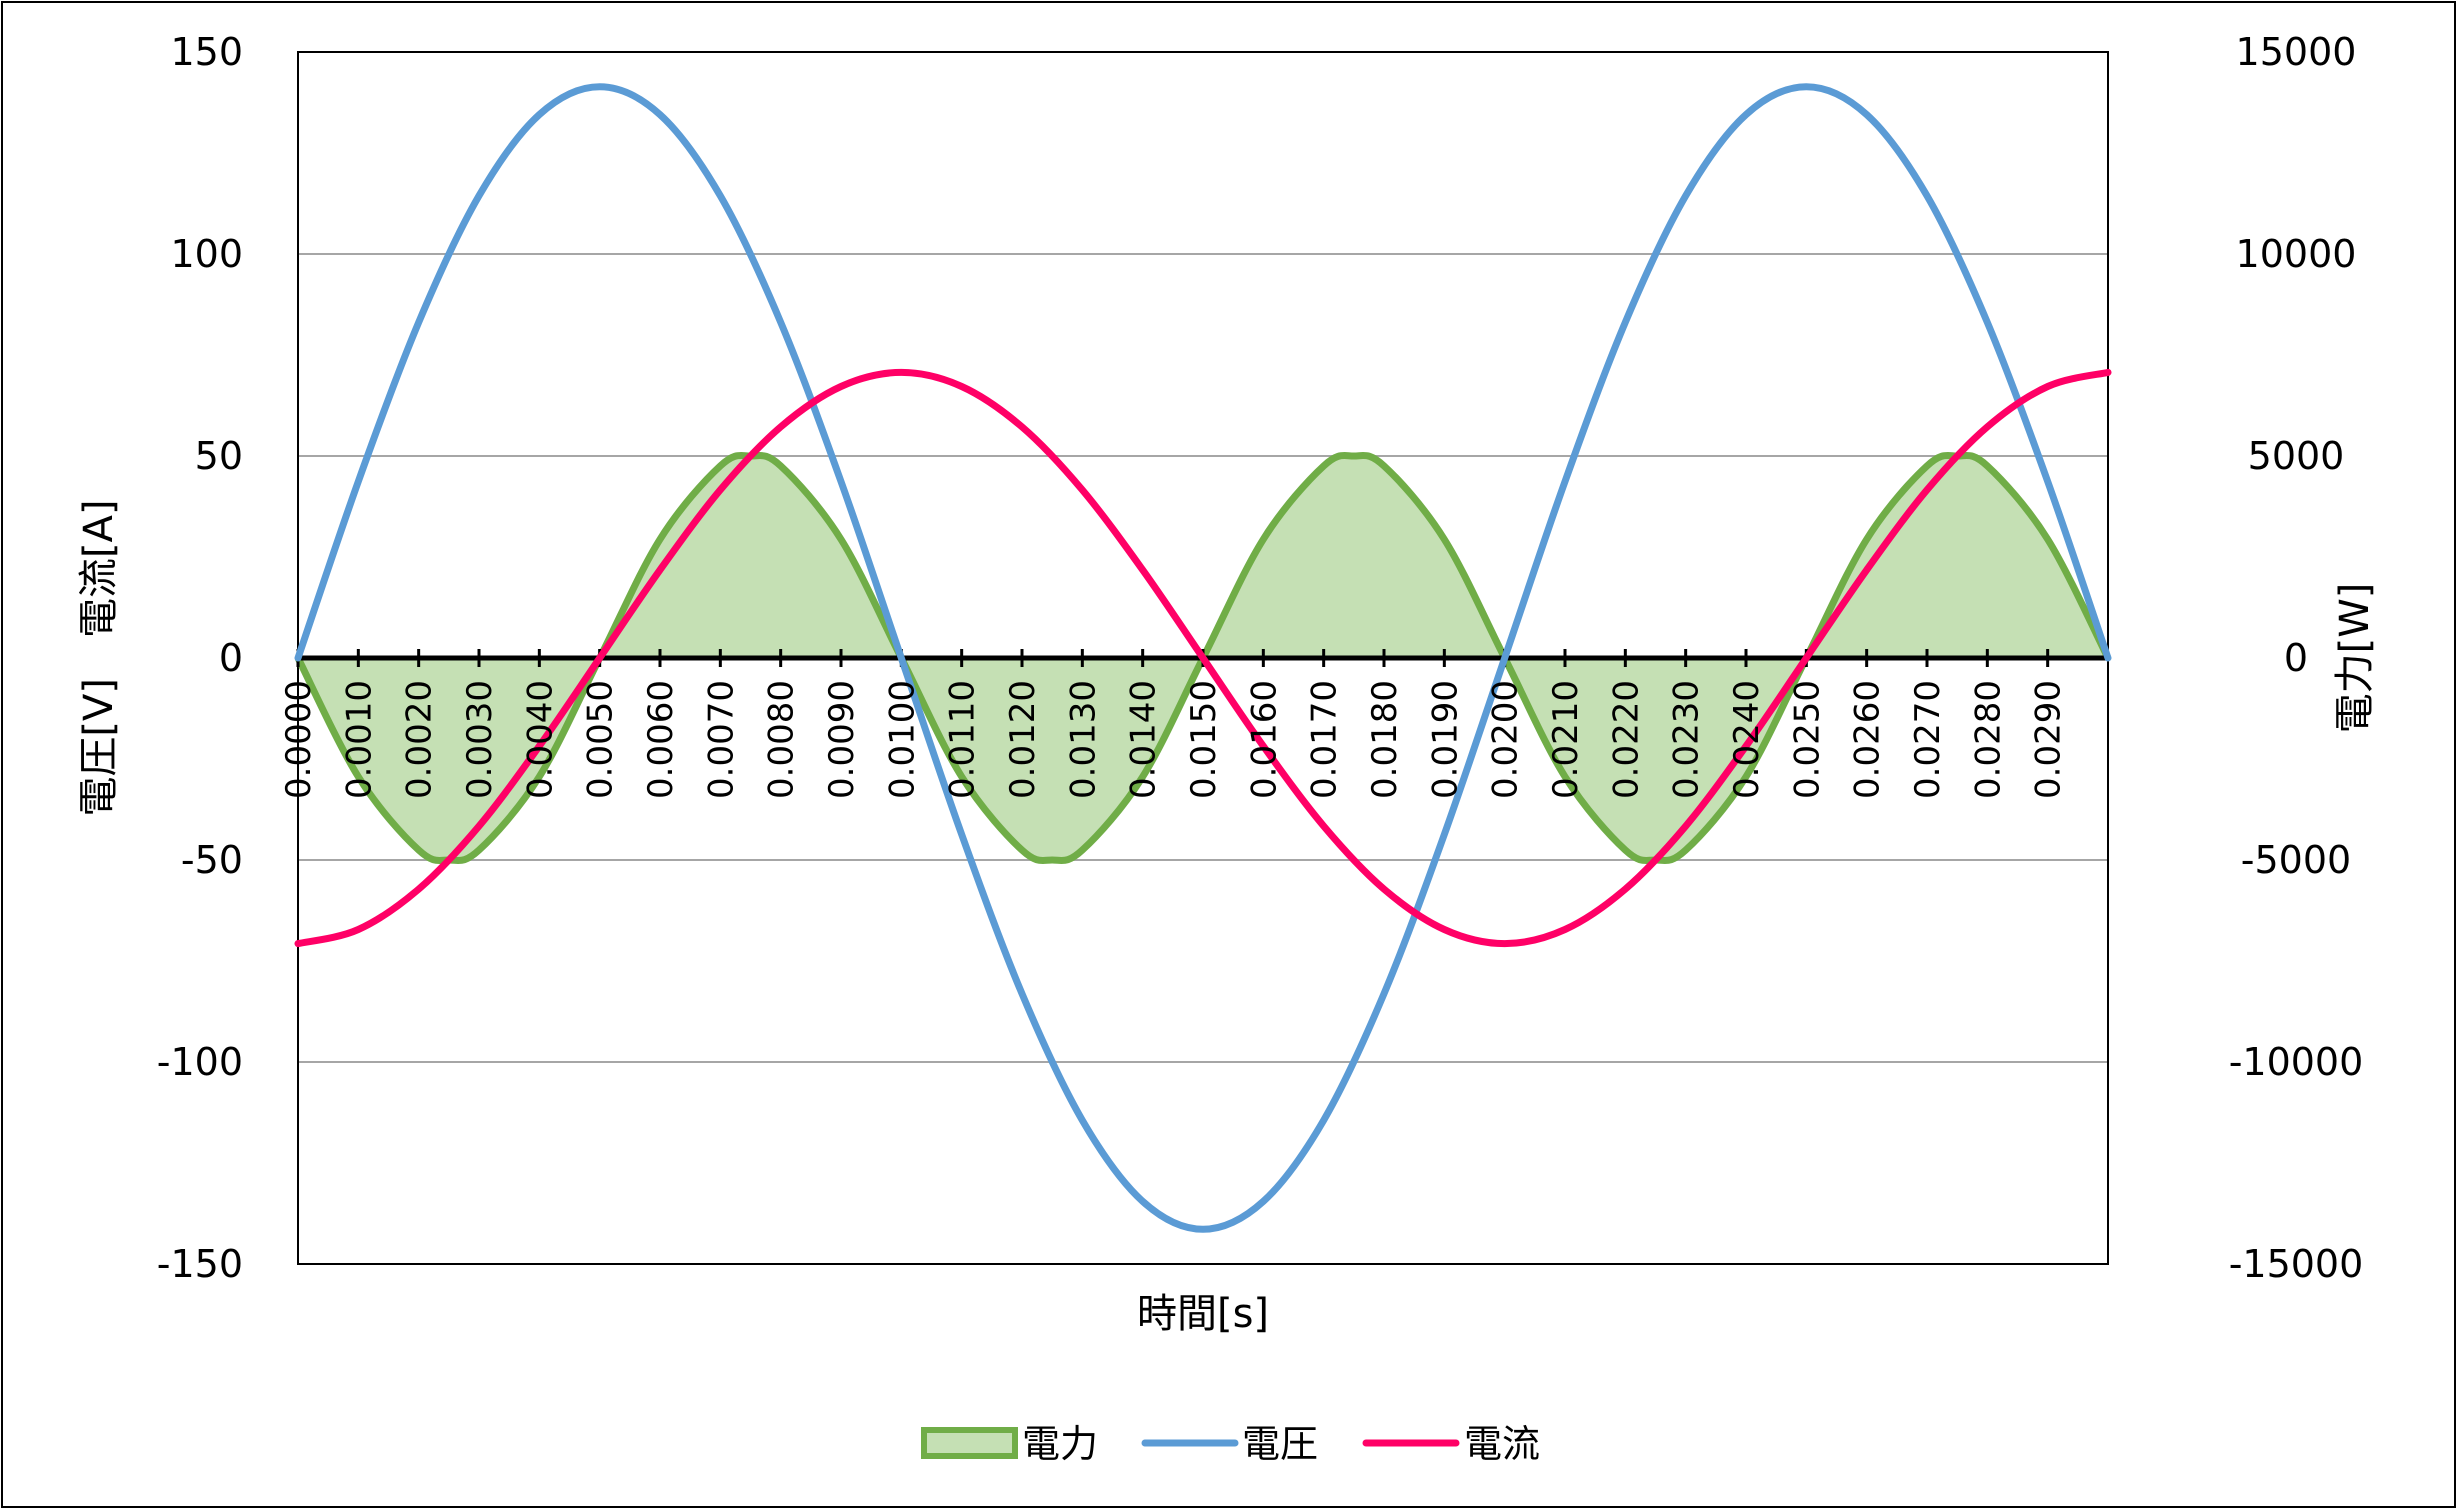  What do you see at coordinates (1687, 739) in the screenshot?
I see `x-tick-label: 0.0230` at bounding box center [1687, 739].